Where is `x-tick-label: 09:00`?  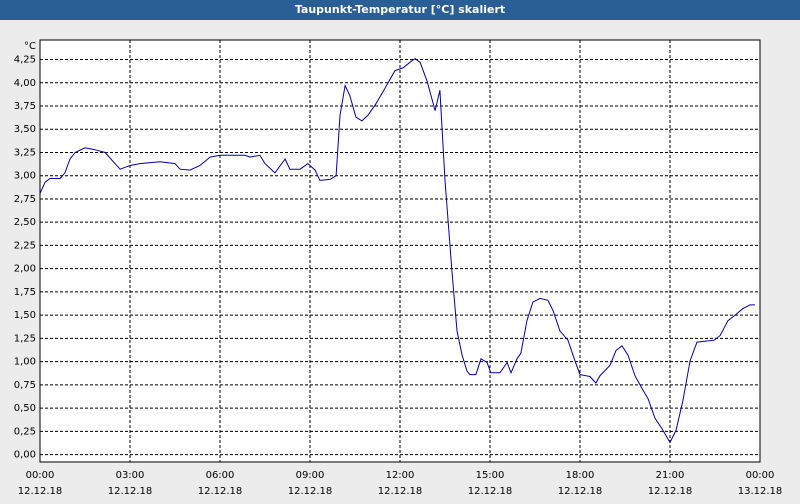
x-tick-label: 09:00 is located at coordinates (310, 475).